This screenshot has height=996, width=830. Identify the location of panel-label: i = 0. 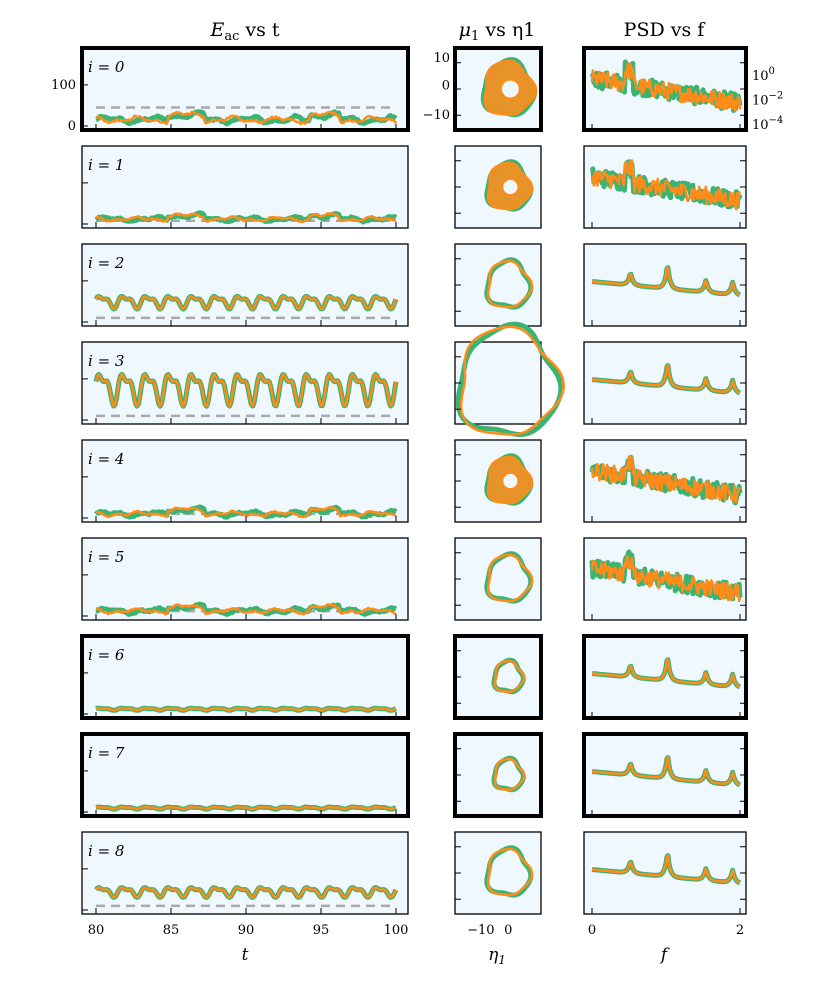
(106, 67).